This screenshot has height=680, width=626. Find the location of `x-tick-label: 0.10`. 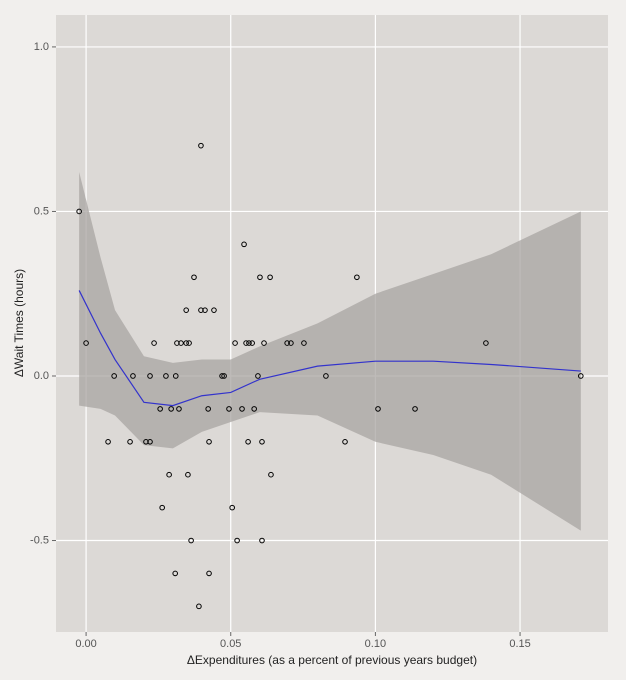

x-tick-label: 0.10 is located at coordinates (375, 644).